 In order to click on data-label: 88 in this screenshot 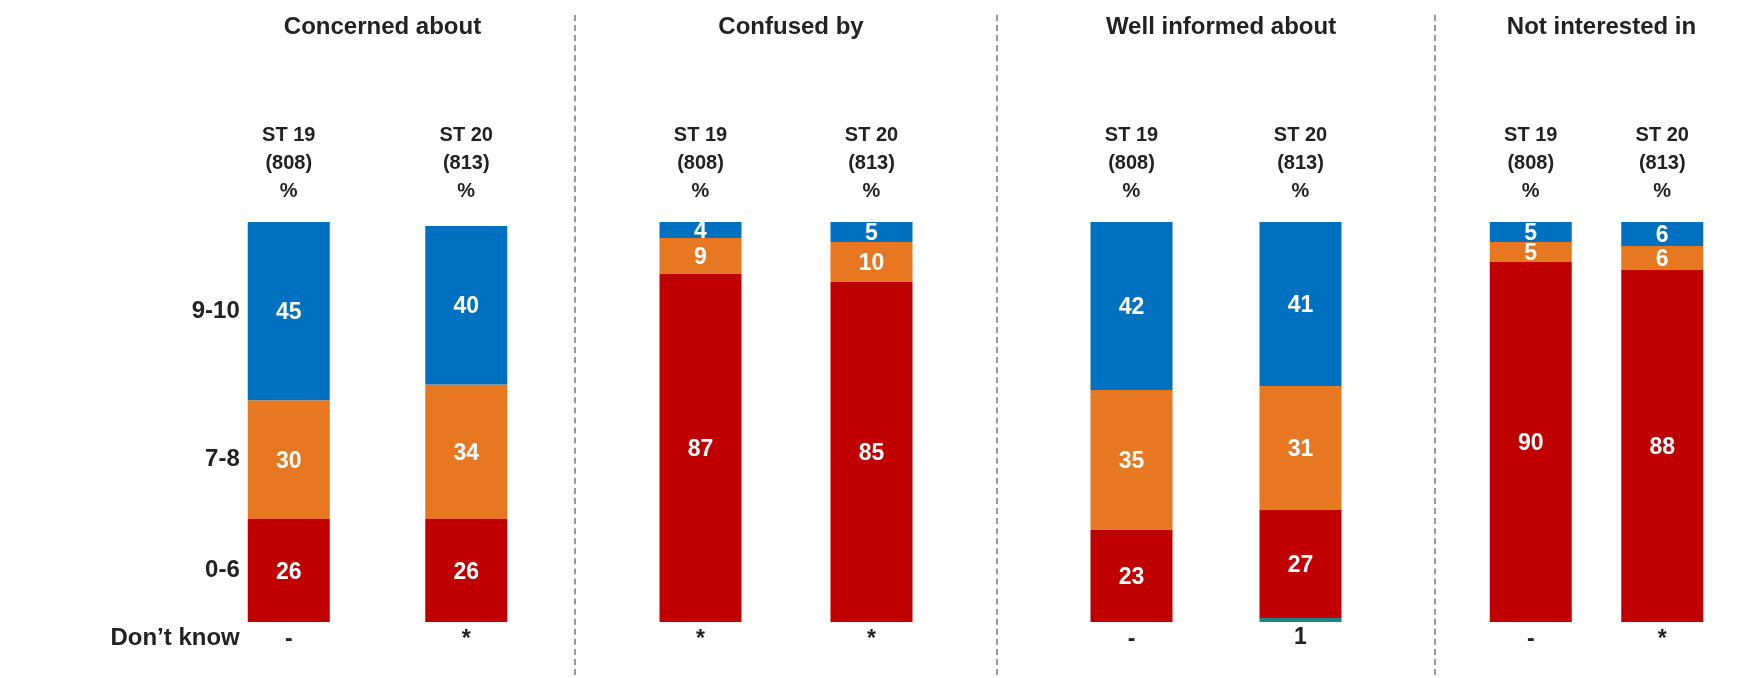, I will do `click(1662, 446)`.